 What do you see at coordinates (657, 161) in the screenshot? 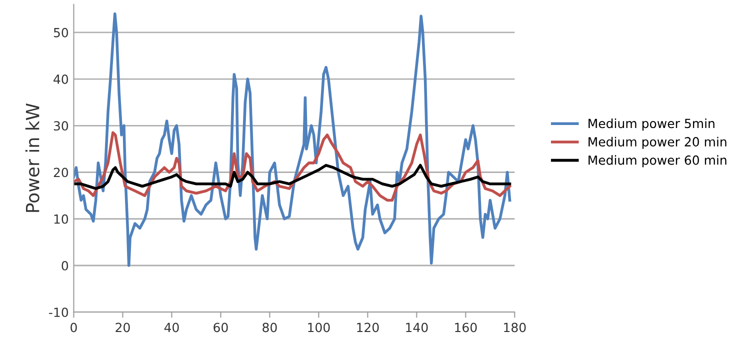
I see `legend-label: Medium power 60 min` at bounding box center [657, 161].